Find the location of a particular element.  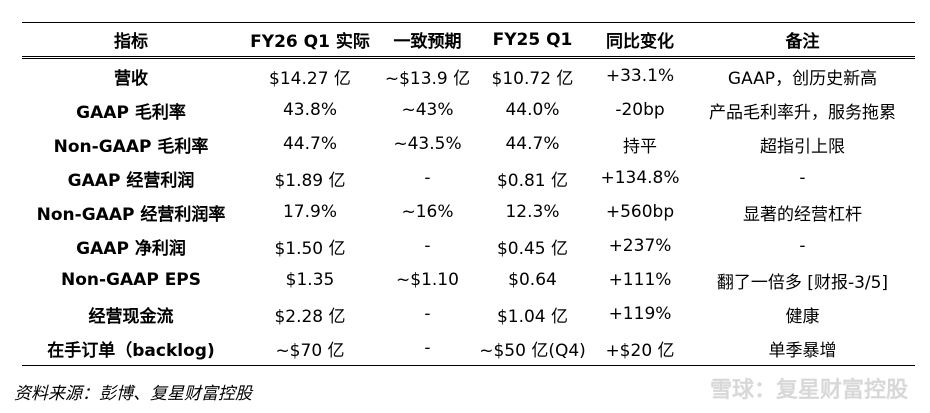

row-label: 在手订单（backlog) is located at coordinates (131, 348).